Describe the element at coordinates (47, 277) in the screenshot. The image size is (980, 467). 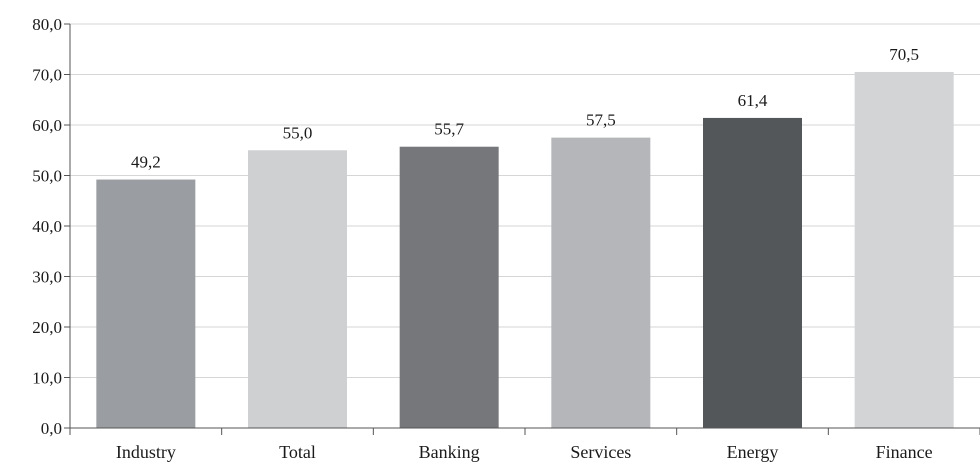
I see `y-tick-label: 30,0` at that location.